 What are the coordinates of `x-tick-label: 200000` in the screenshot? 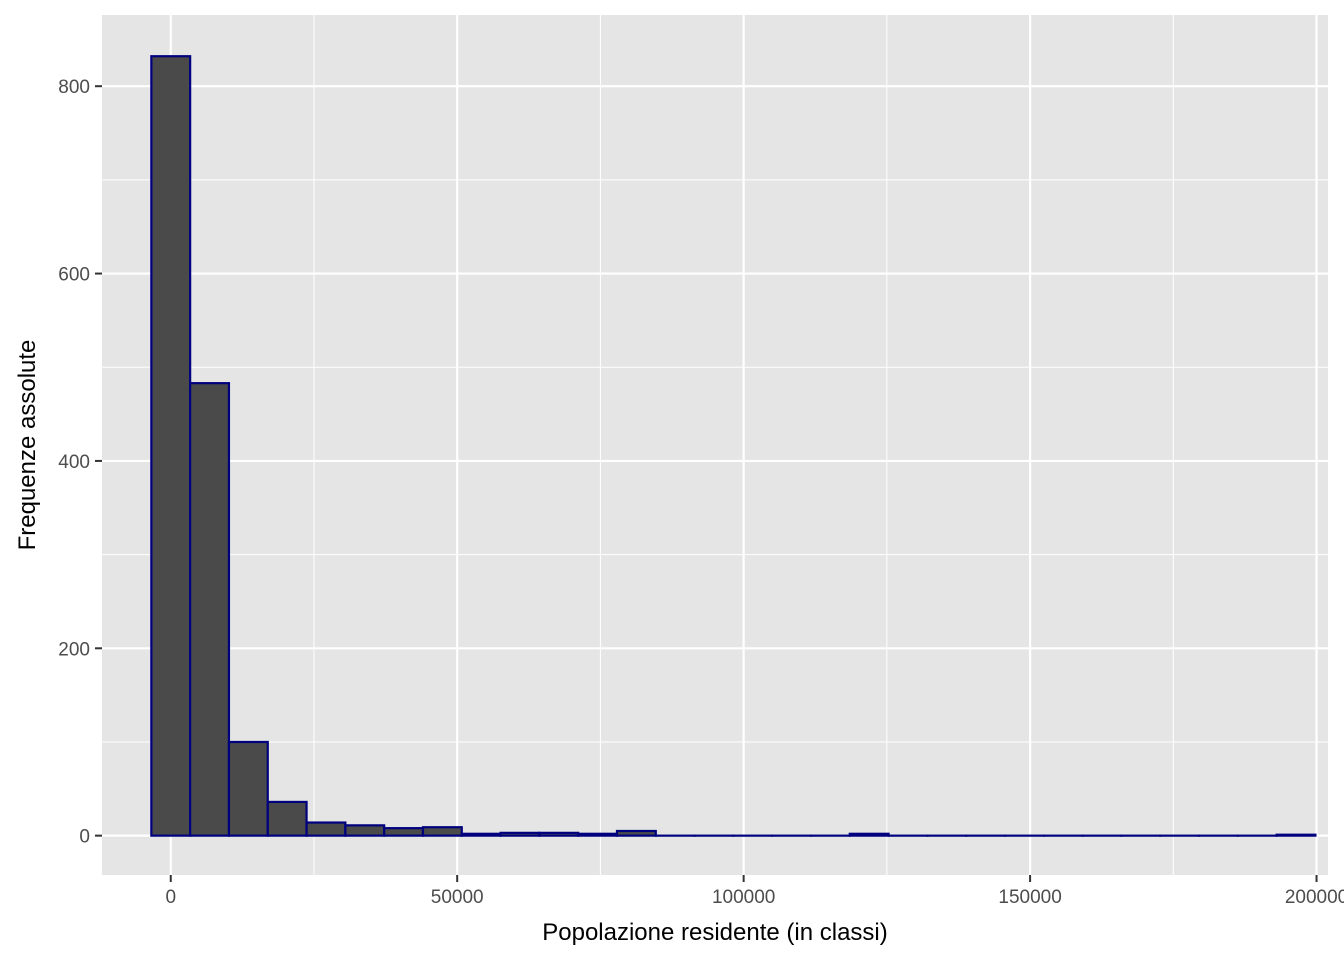 It's located at (1314, 897).